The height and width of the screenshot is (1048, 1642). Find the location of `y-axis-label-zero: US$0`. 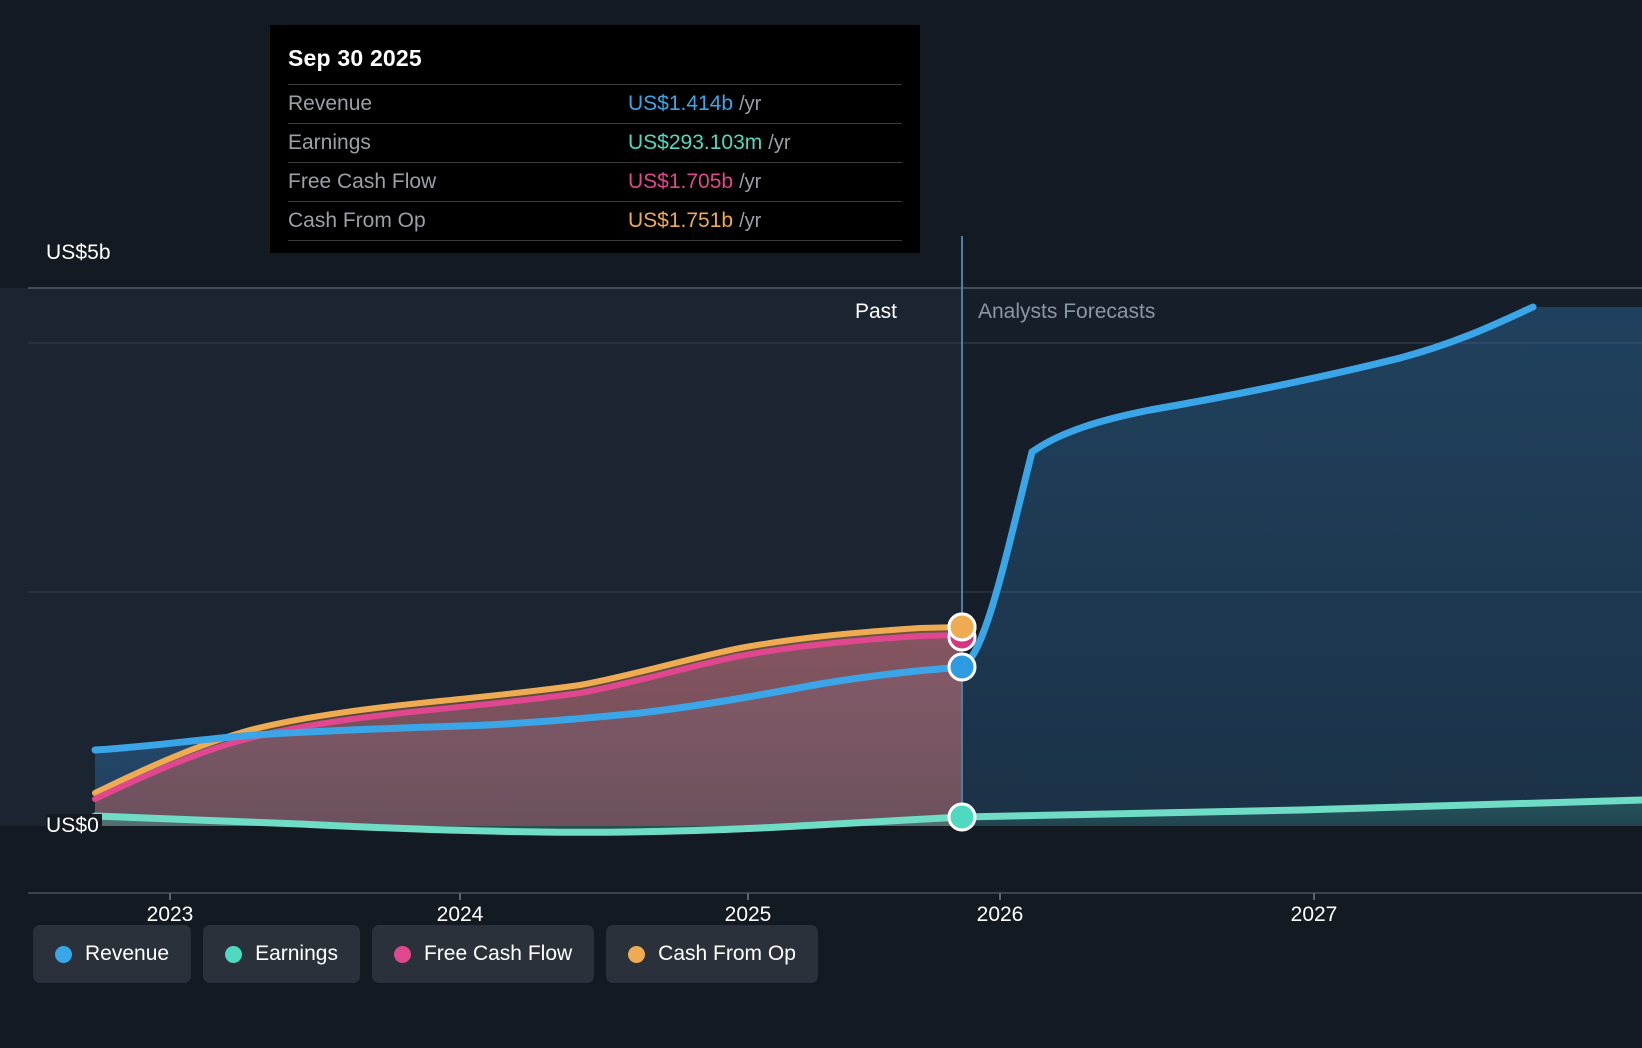

y-axis-label-zero: US$0 is located at coordinates (74, 826).